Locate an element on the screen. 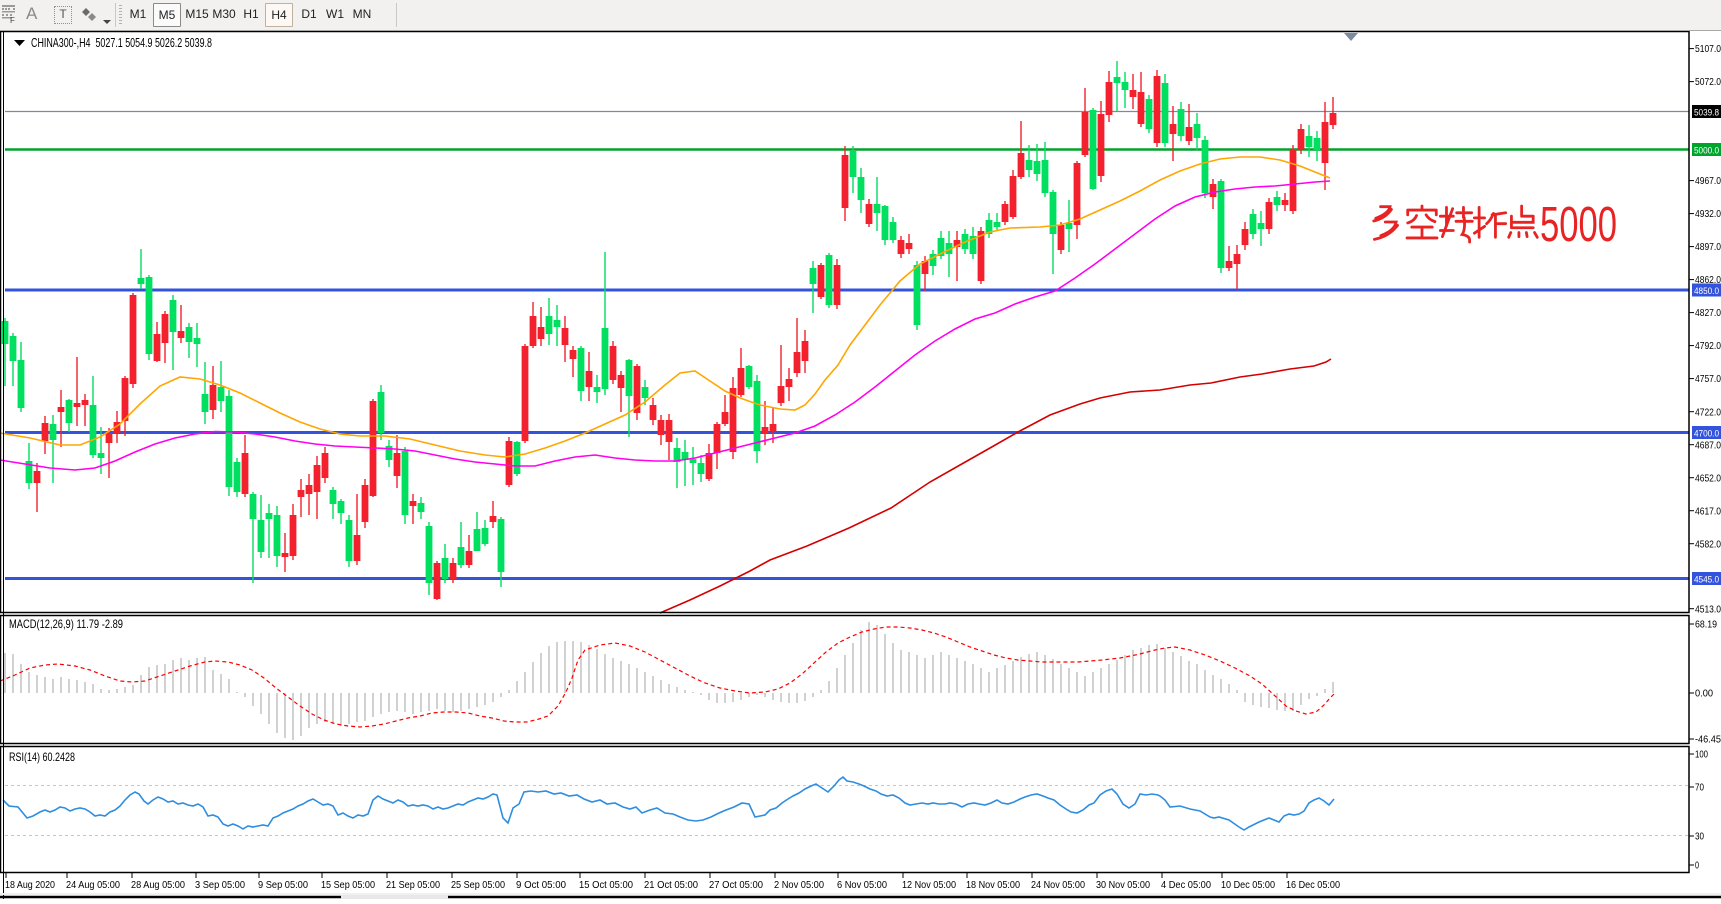 The width and height of the screenshot is (1721, 904). svg-text: 4652.0 is located at coordinates (1708, 478).